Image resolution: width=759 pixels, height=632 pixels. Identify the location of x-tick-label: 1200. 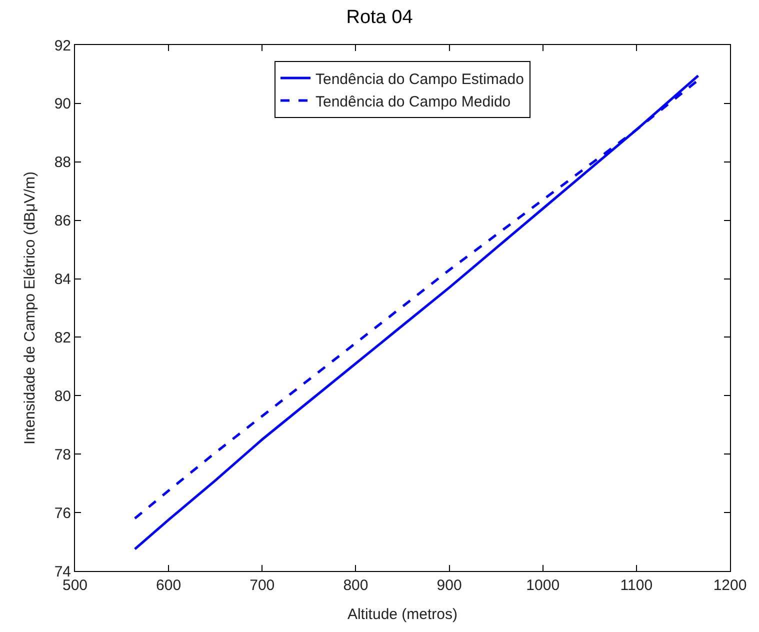
(730, 585).